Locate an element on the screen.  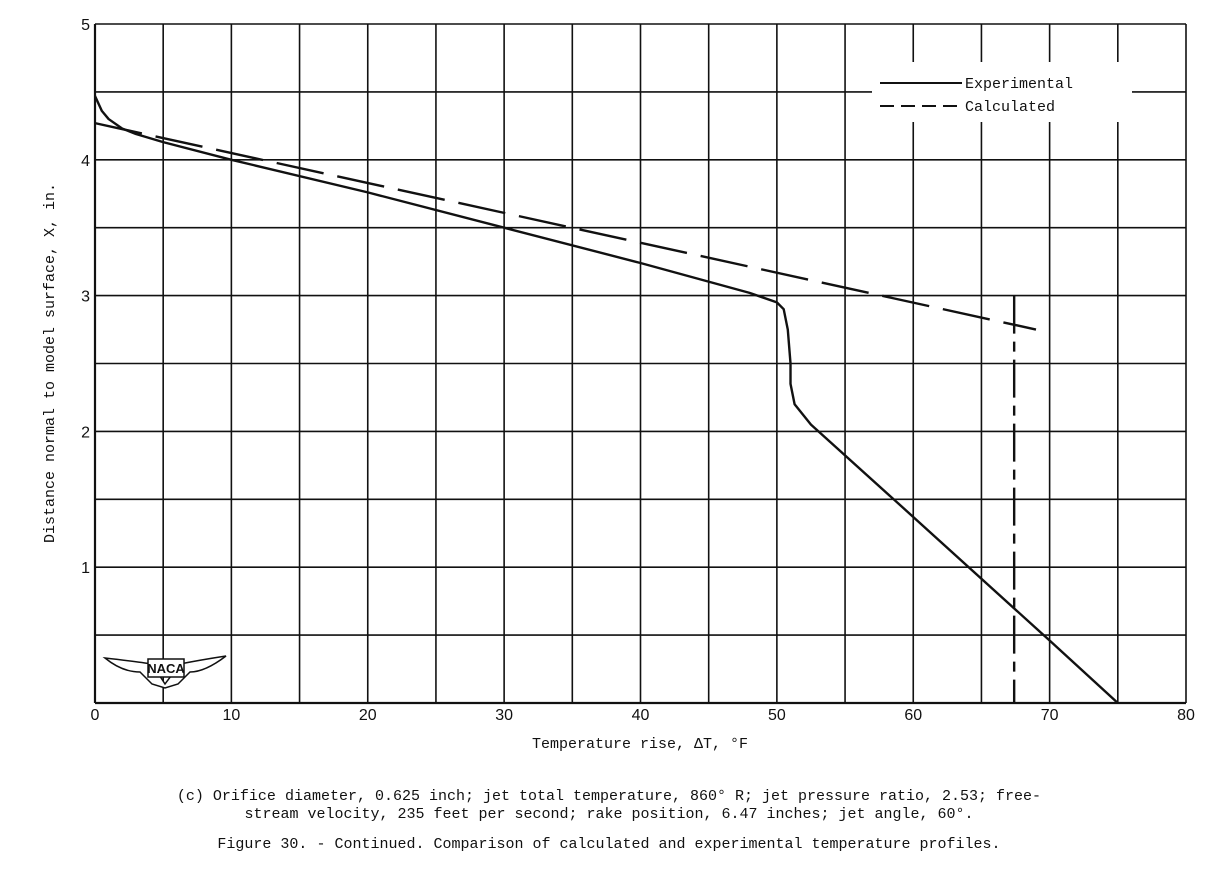
y-tick-label: 3 is located at coordinates (85, 297).